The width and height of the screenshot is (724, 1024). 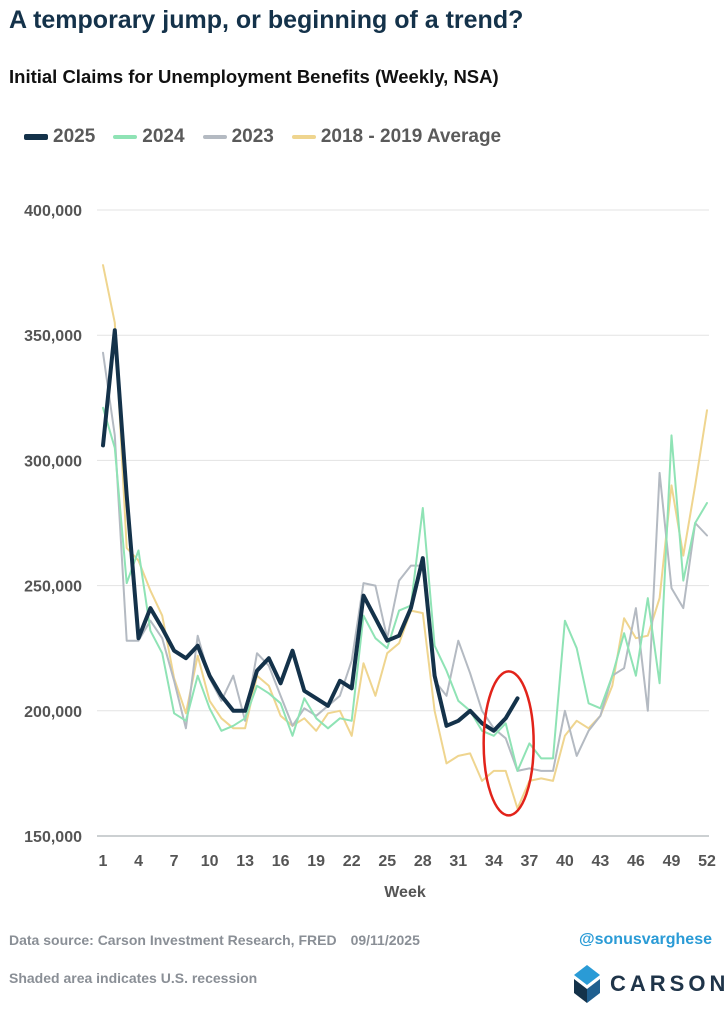 I want to click on y-tick-label: 250,000, so click(x=53, y=587).